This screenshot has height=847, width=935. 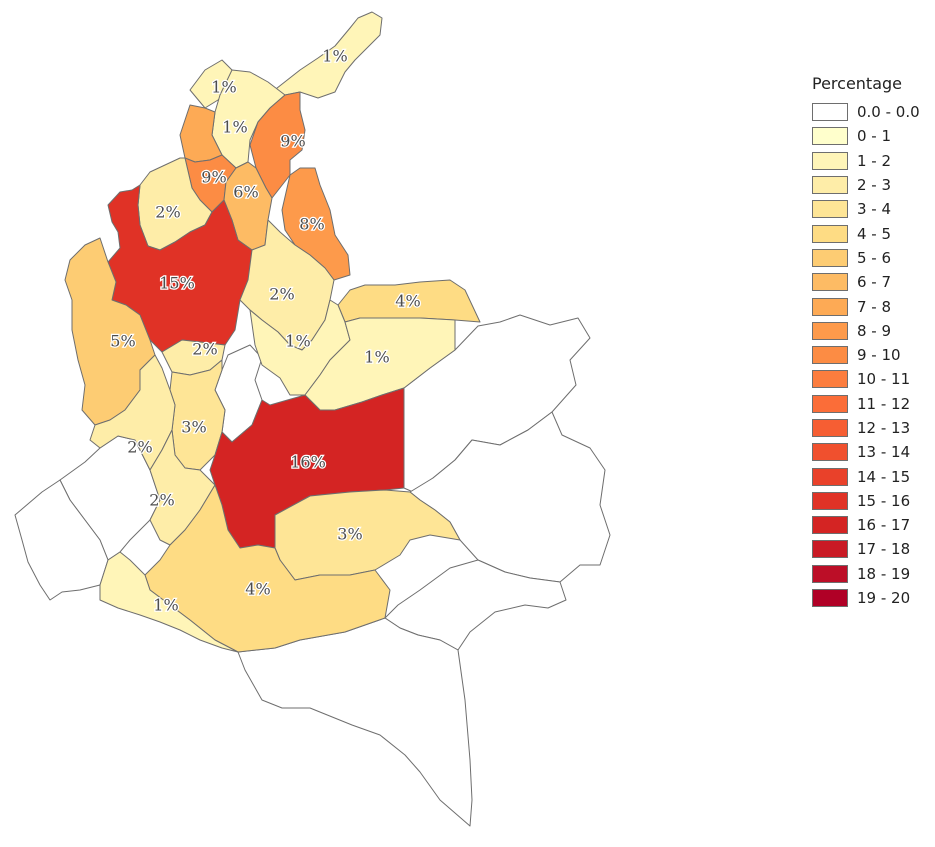 What do you see at coordinates (874, 136) in the screenshot?
I see `legend-label: 0 - 1` at bounding box center [874, 136].